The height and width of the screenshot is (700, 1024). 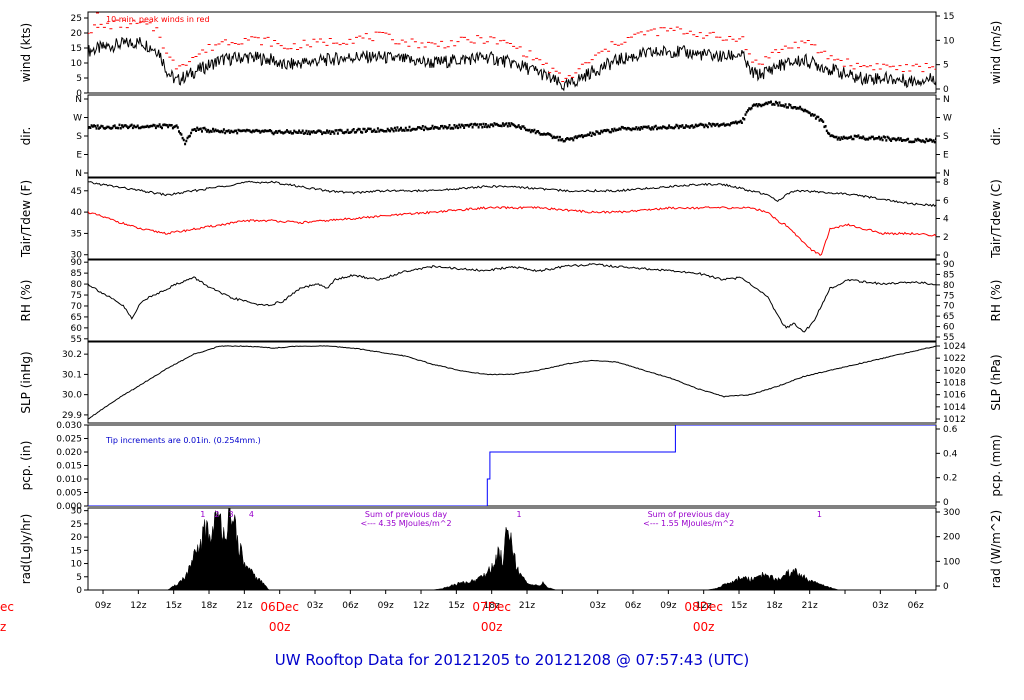 What do you see at coordinates (69, 426) in the screenshot?
I see `pcp-ytick-label: 0.030` at bounding box center [69, 426].